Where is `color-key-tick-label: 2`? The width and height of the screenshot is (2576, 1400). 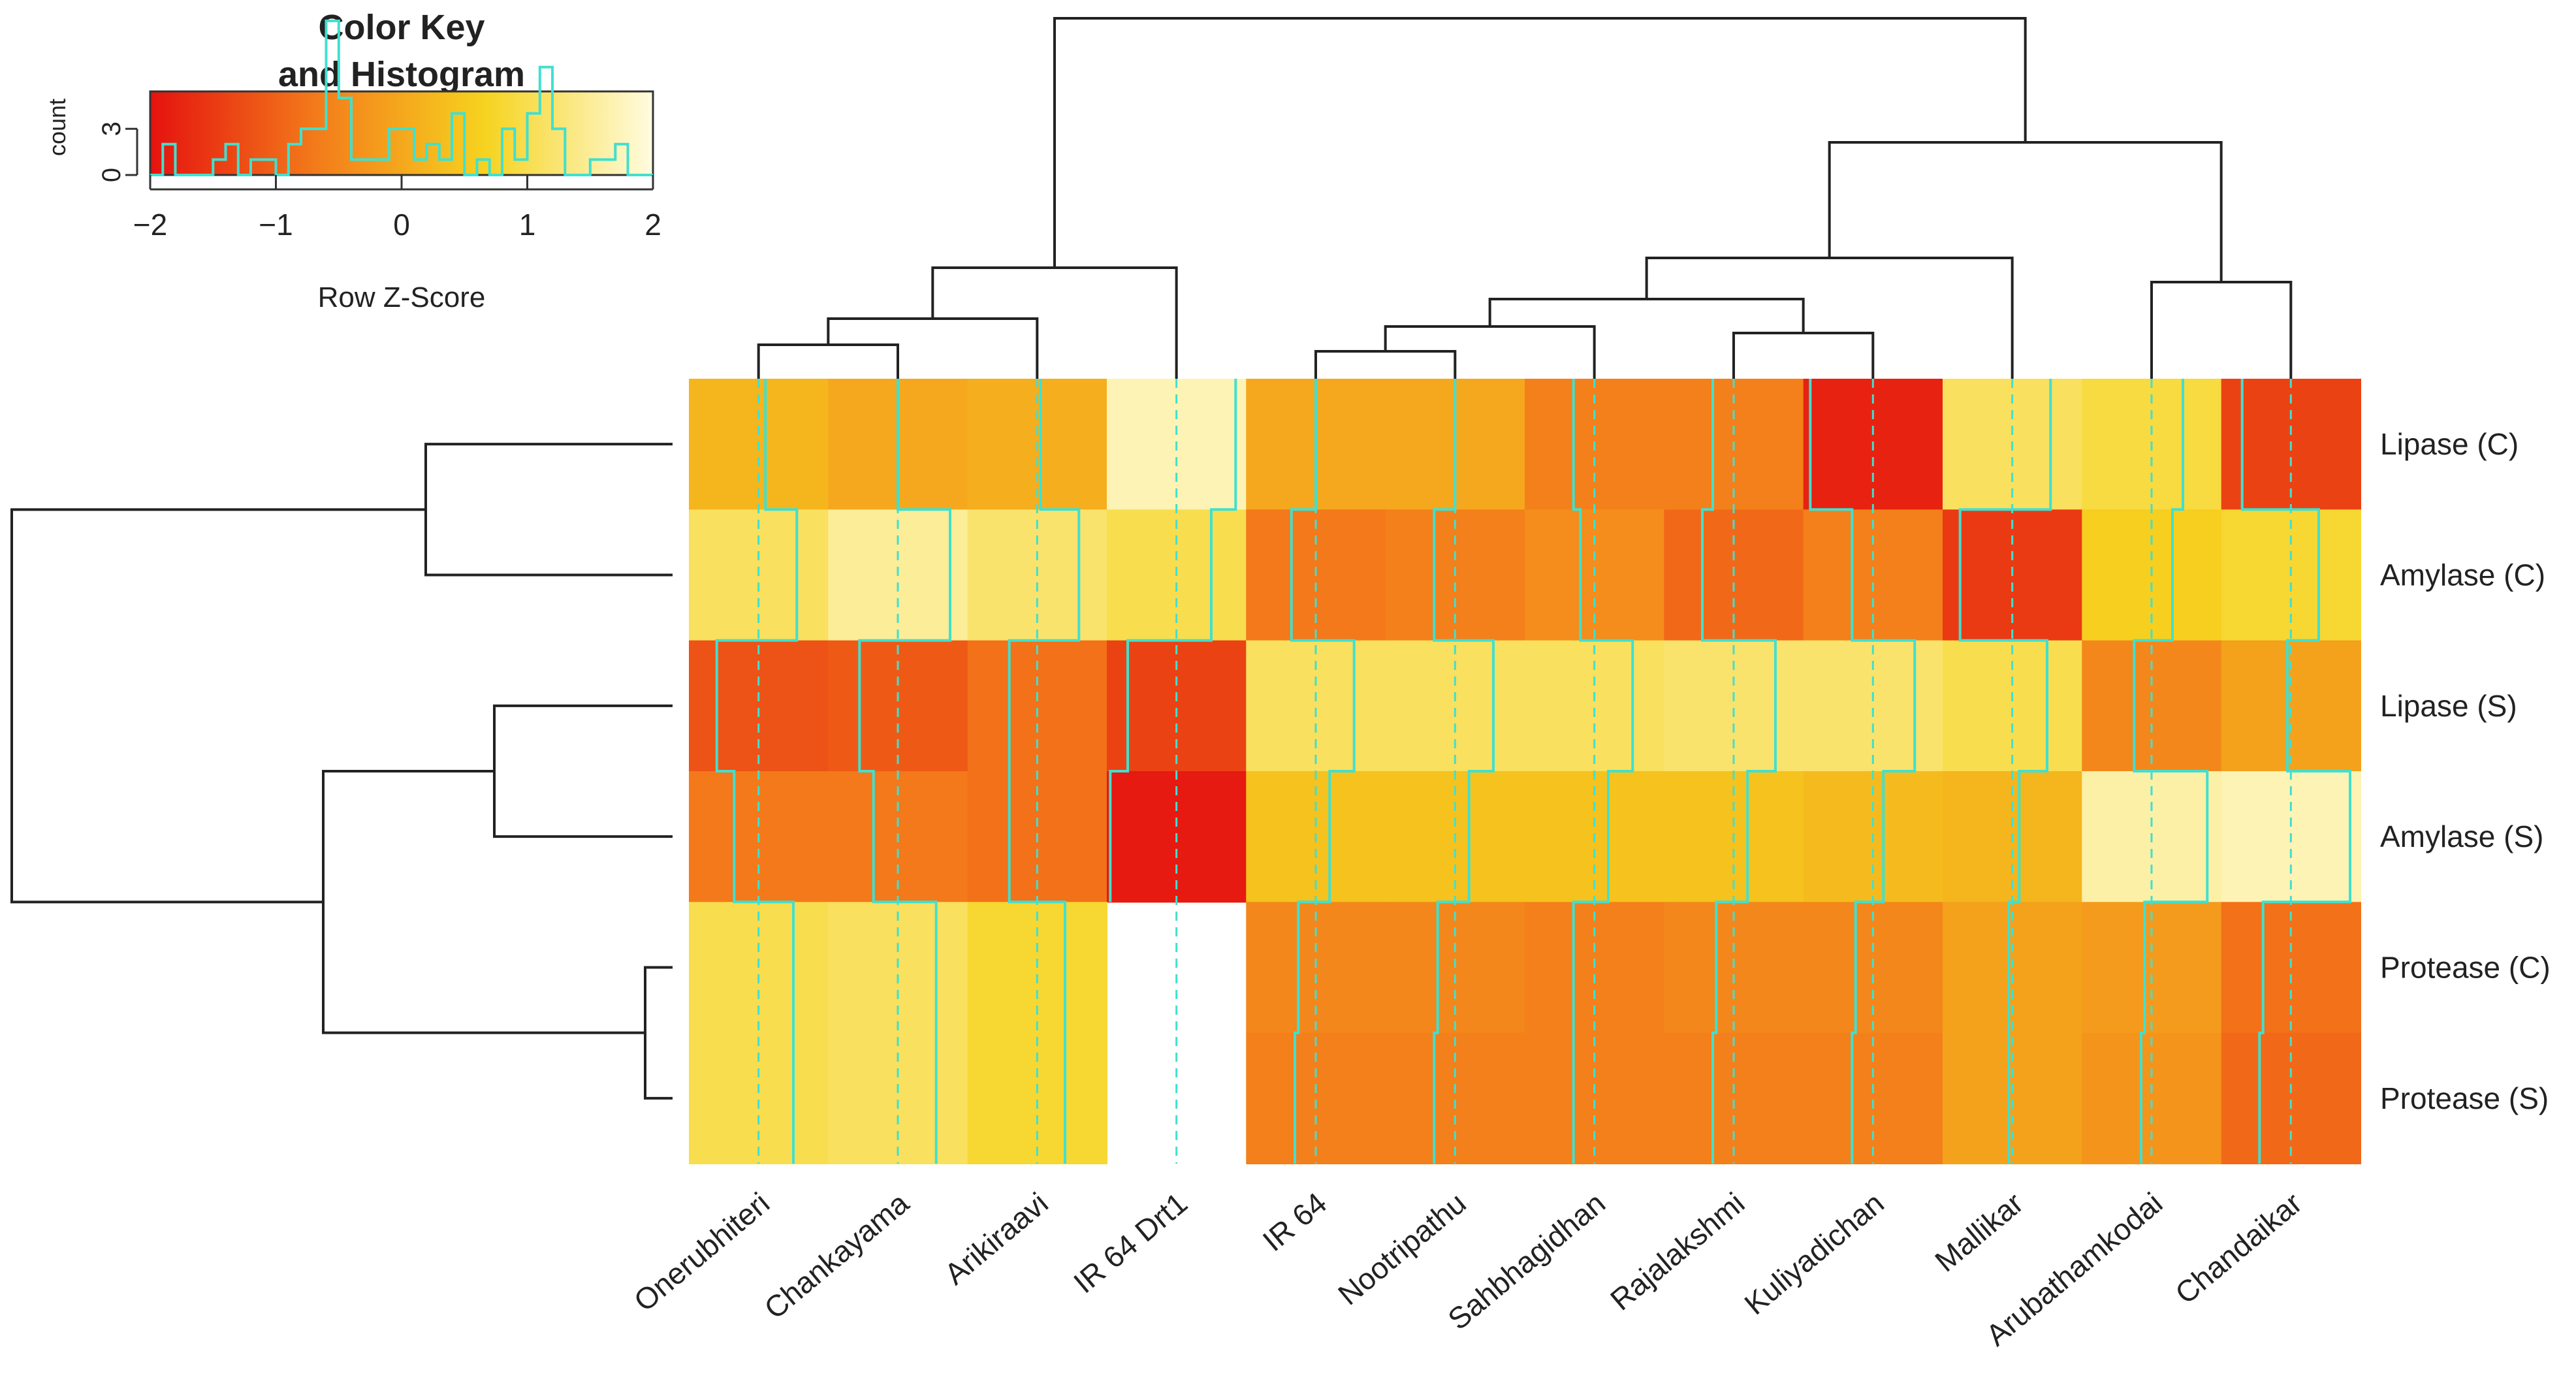 color-key-tick-label: 2 is located at coordinates (653, 225).